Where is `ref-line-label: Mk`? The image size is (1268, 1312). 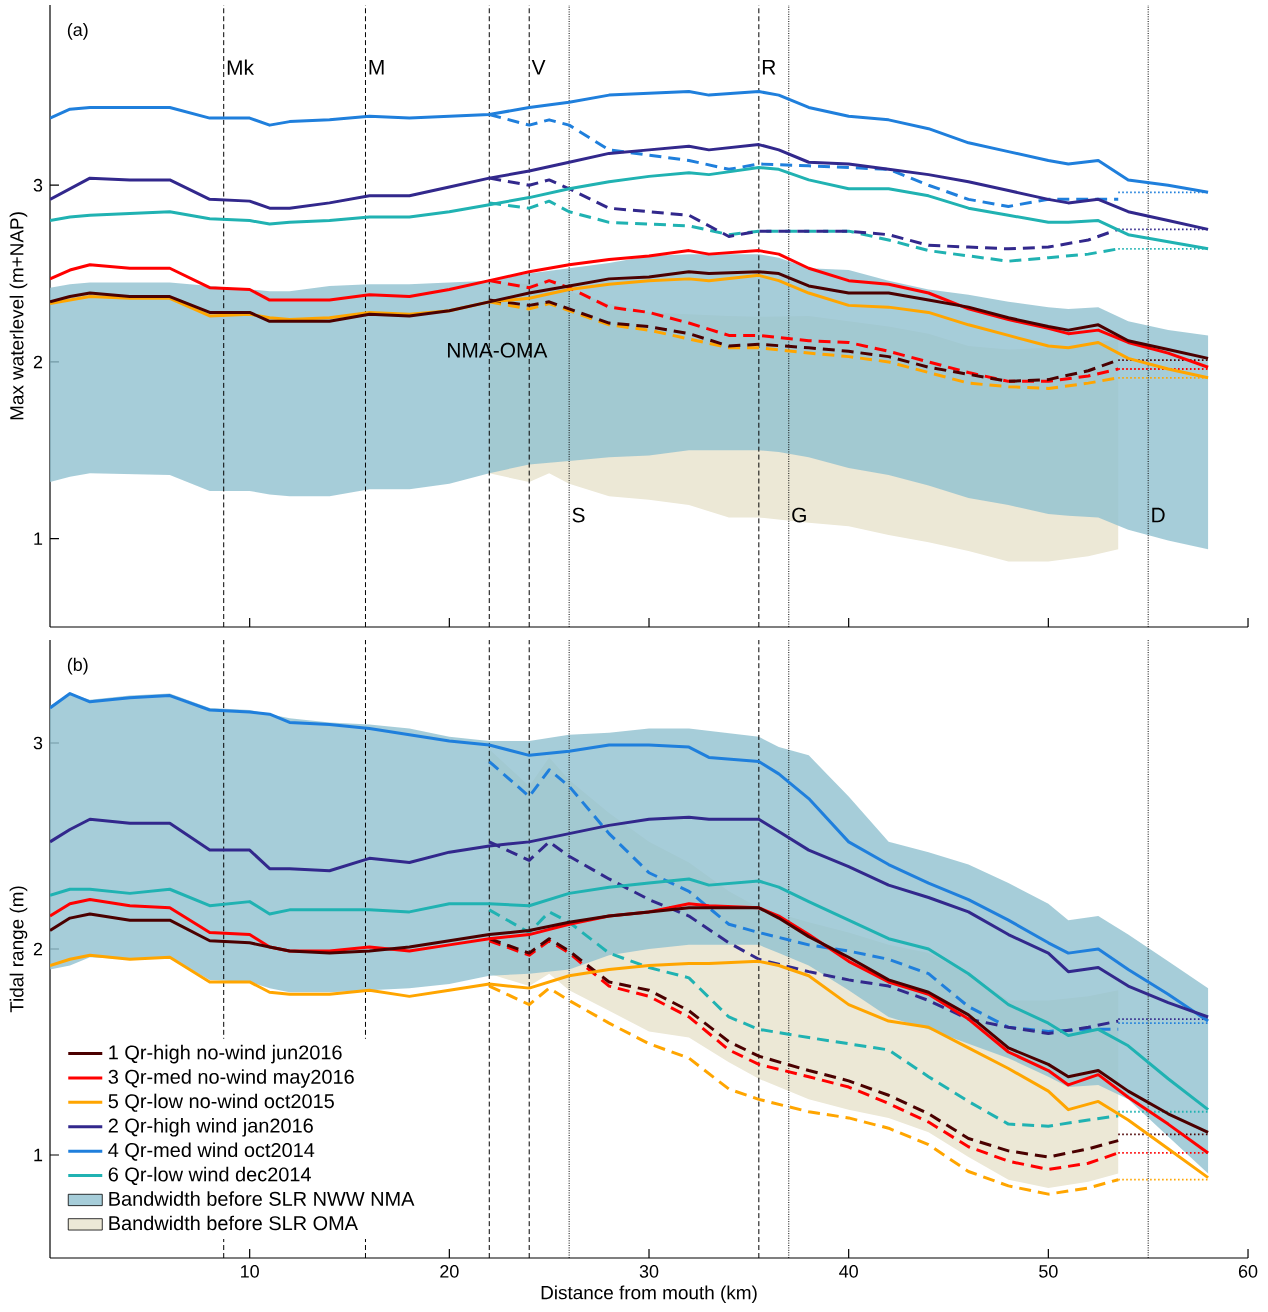 ref-line-label: Mk is located at coordinates (240, 67).